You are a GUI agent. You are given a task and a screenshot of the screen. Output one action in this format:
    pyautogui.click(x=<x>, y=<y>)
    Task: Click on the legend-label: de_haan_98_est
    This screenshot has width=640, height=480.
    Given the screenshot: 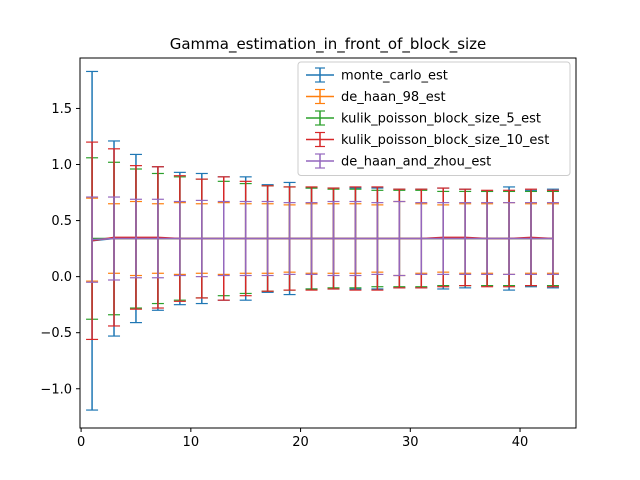 What is the action you would take?
    pyautogui.click(x=393, y=97)
    